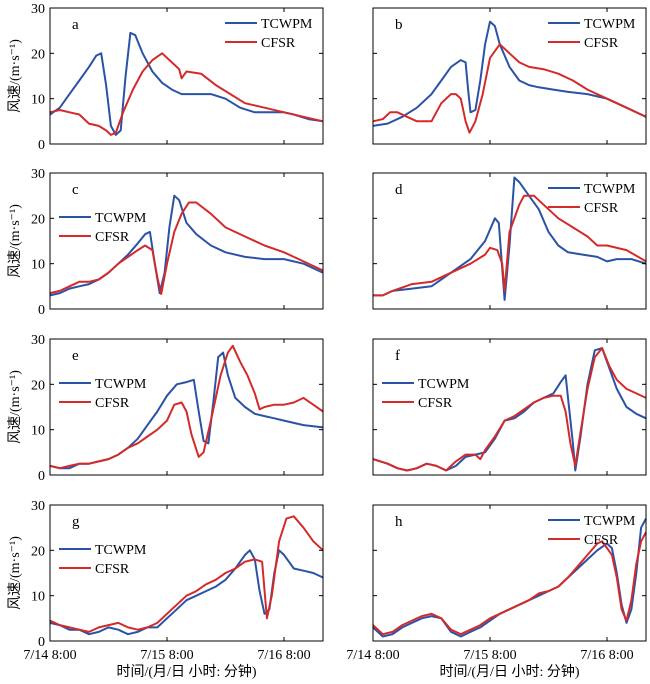  What do you see at coordinates (399, 25) in the screenshot?
I see `panel-letter: b` at bounding box center [399, 25].